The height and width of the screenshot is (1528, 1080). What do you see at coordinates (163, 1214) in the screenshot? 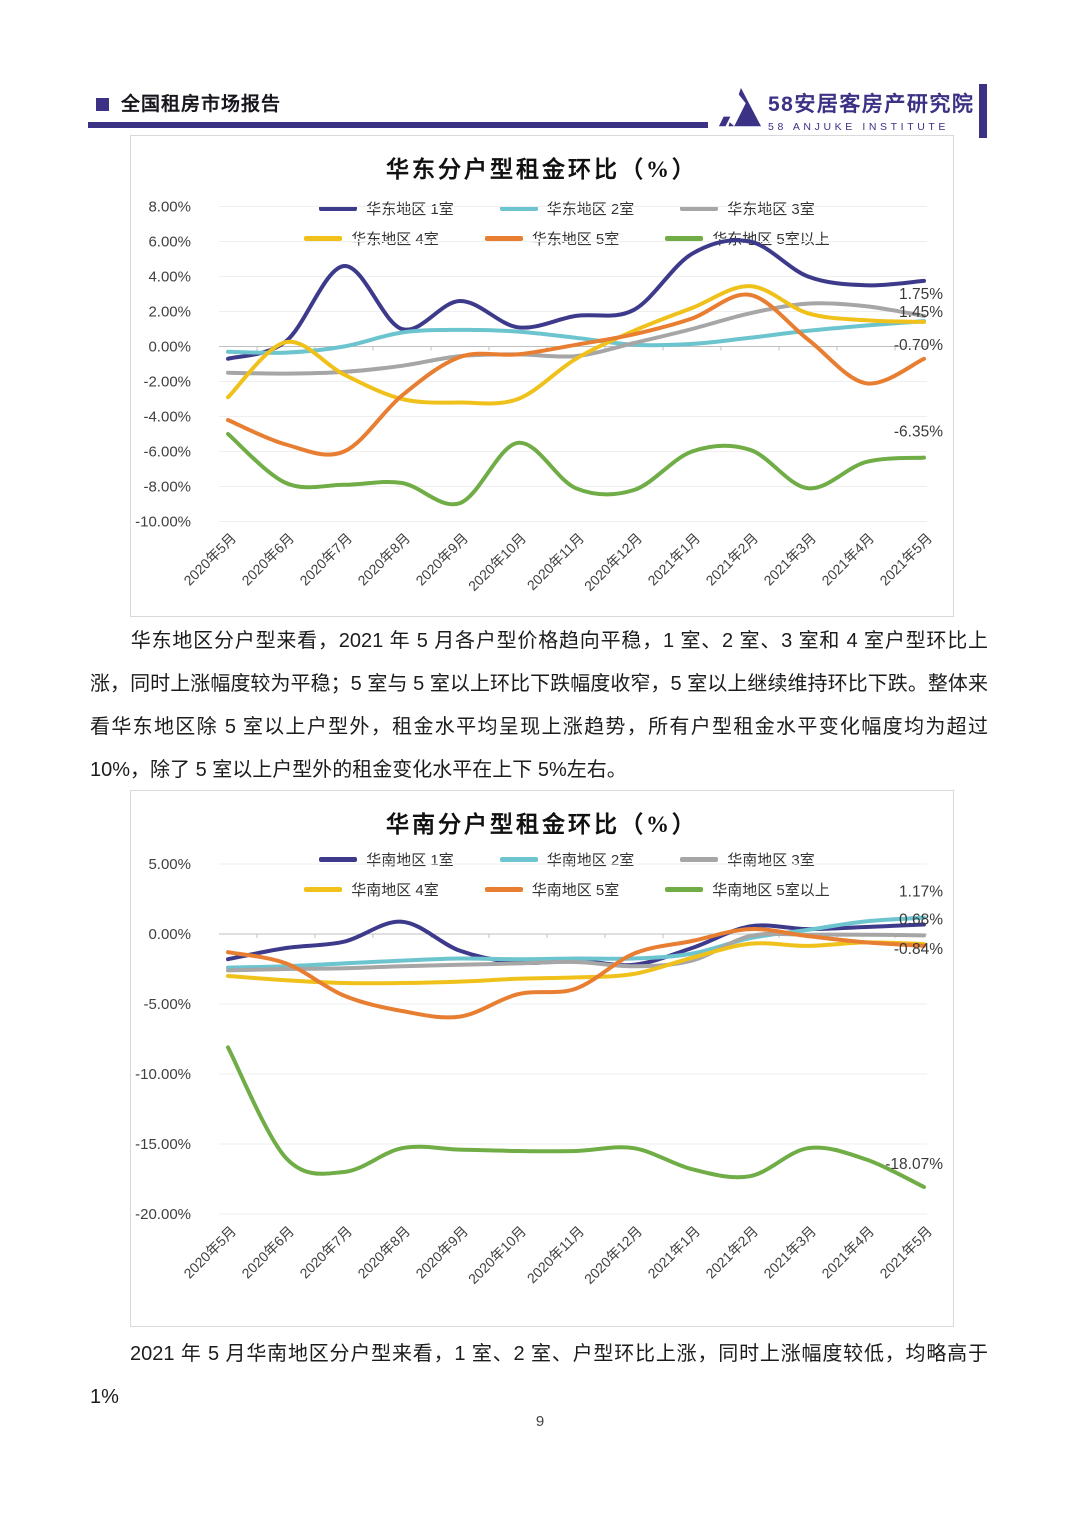
I see `y-axis-tick-label: -20.00%` at bounding box center [163, 1214].